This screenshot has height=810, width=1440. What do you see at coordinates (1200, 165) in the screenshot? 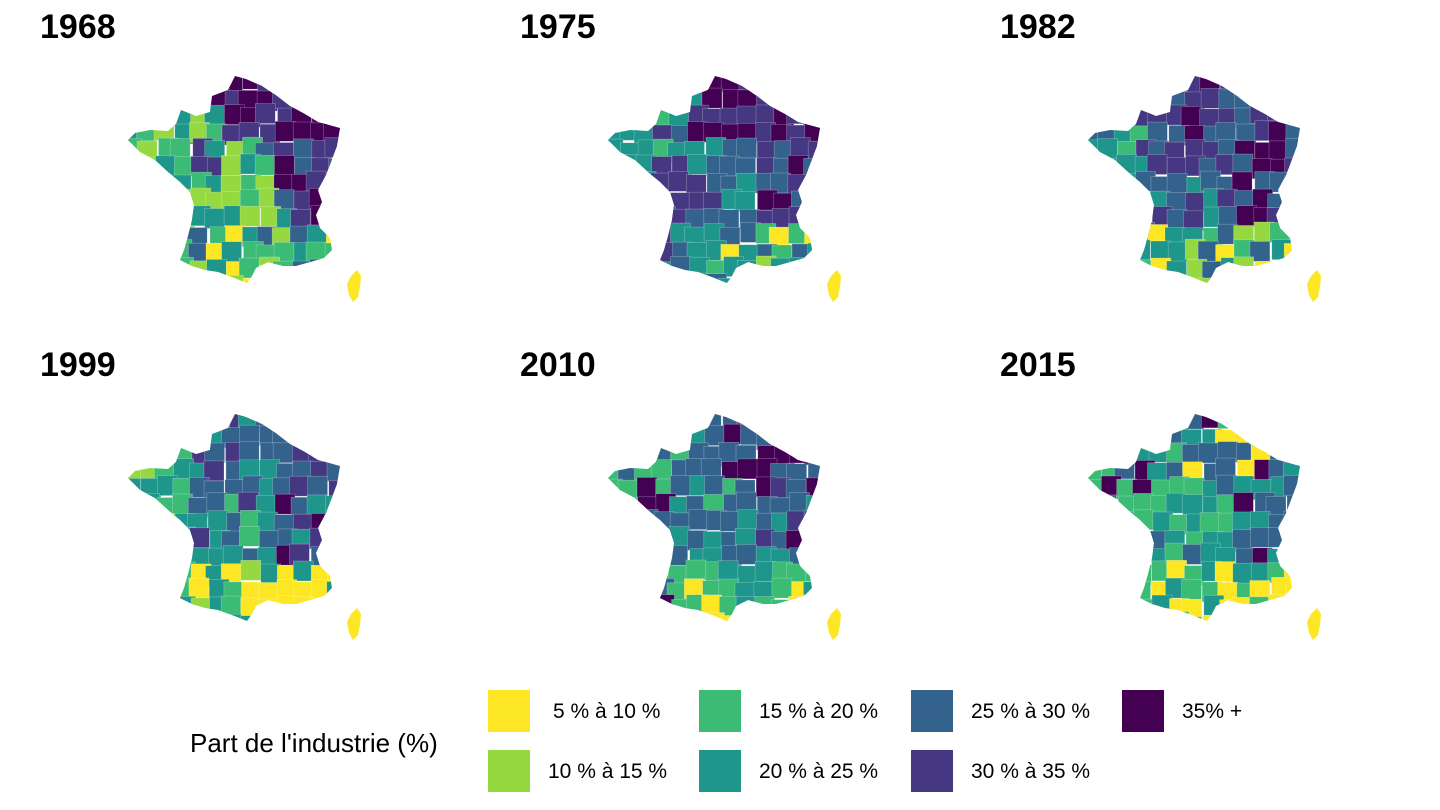
I see `map-panel-1982: 1982` at bounding box center [1200, 165].